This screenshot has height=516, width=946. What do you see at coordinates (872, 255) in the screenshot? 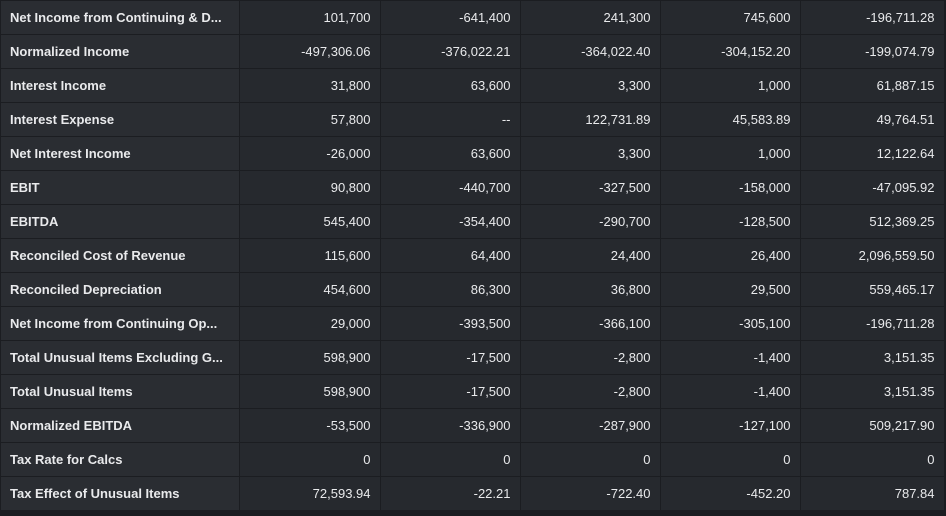
I see `value-cell: 2,096,559.50` at bounding box center [872, 255].